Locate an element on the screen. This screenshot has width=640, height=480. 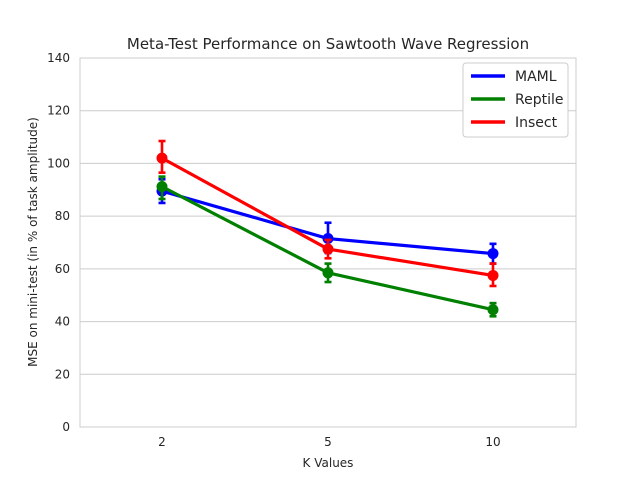
x-tick-label-2: 2 is located at coordinates (162, 442).